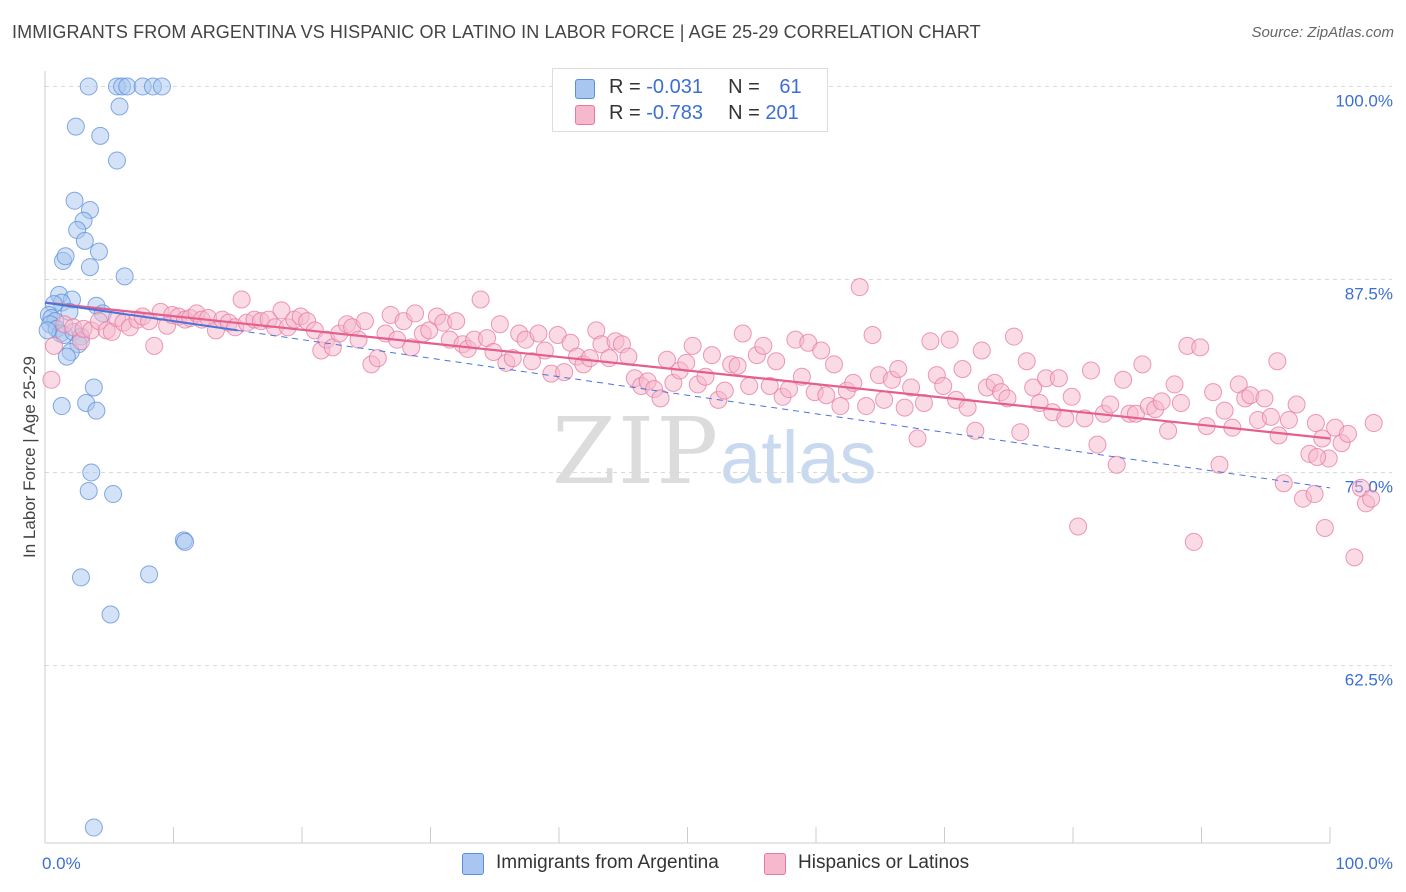 The width and height of the screenshot is (1406, 892). What do you see at coordinates (61, 863) in the screenshot?
I see `x-tick-label: 0.0%` at bounding box center [61, 863].